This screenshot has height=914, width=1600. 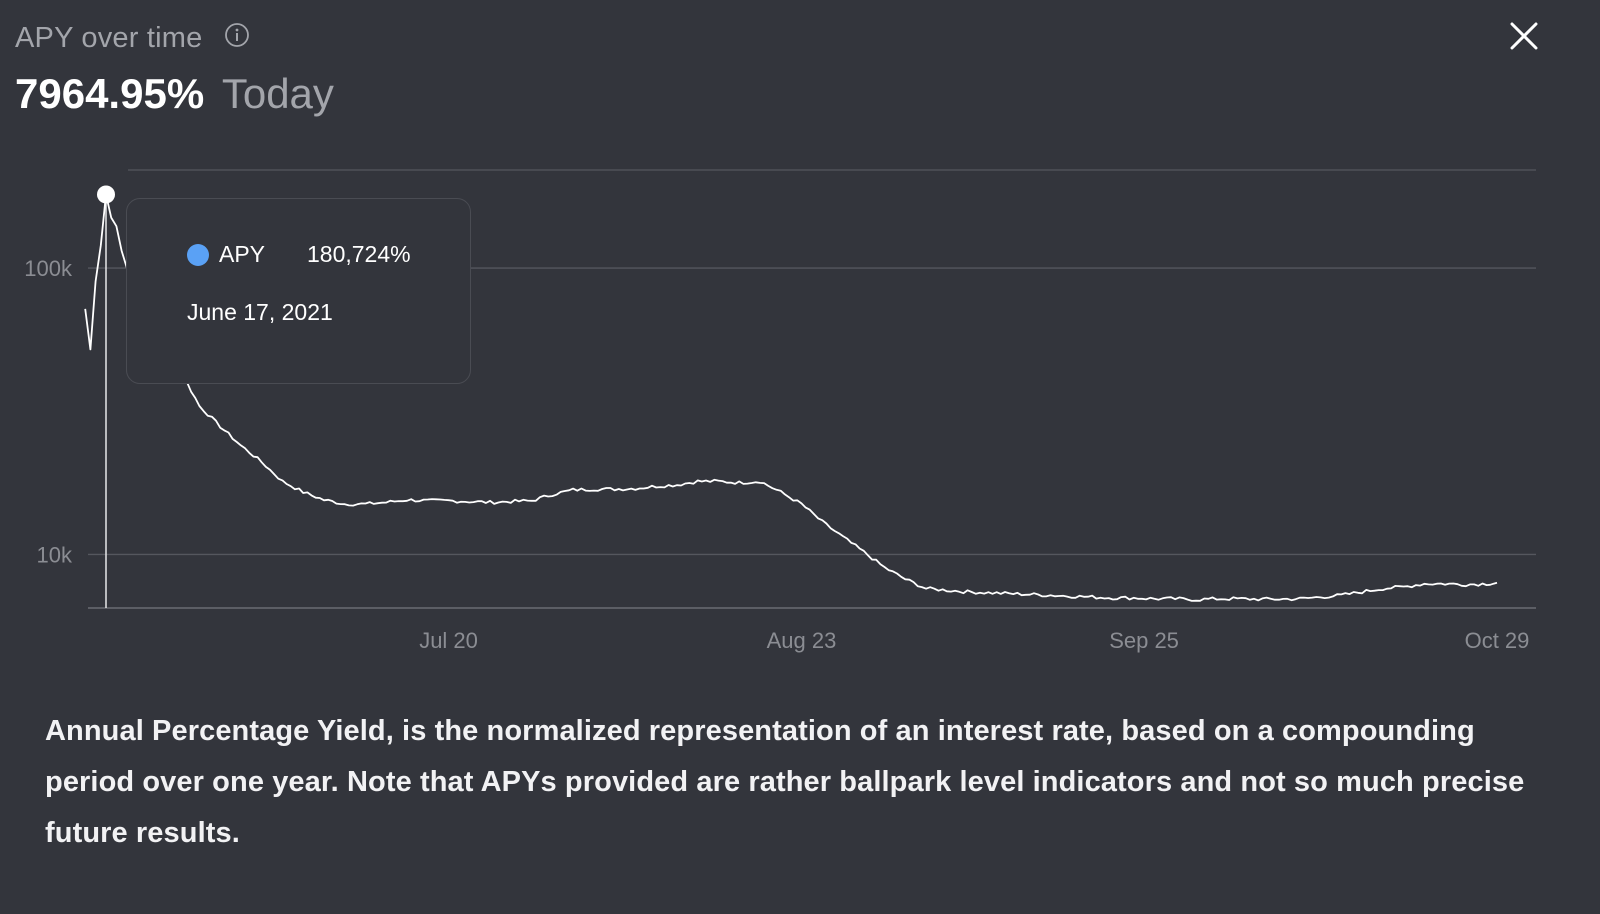 I want to click on x-axis-ticks: Jul 20 Aug 23 Sep 25 Oct 29, so click(x=974, y=640).